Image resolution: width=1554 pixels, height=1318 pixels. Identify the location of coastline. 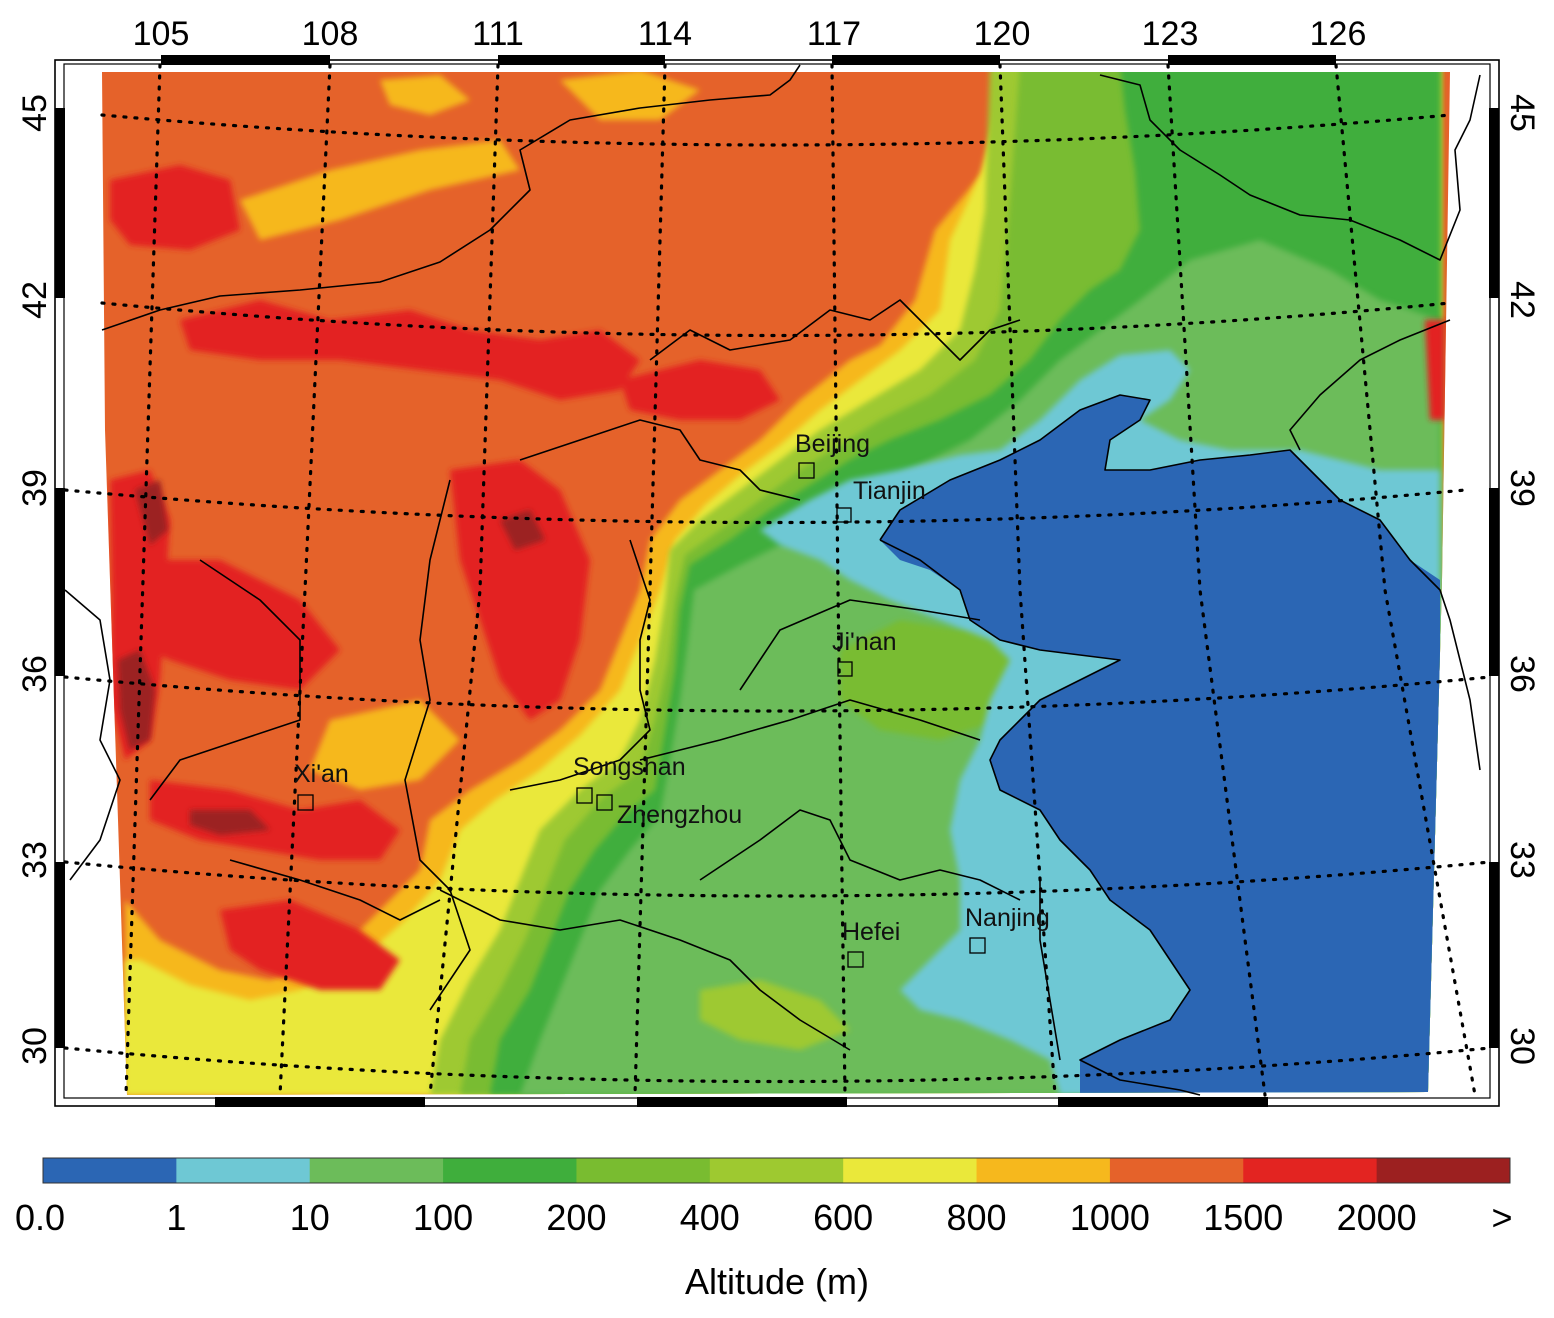
(1180, 582).